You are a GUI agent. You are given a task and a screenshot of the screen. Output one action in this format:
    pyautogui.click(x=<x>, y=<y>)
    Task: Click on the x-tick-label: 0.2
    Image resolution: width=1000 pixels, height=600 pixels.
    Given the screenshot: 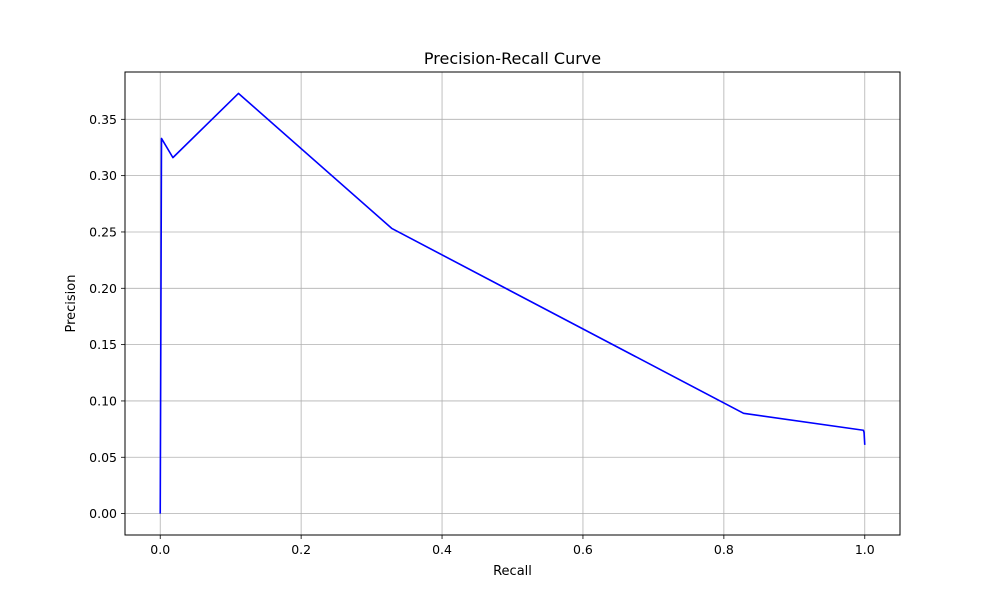 What is the action you would take?
    pyautogui.click(x=301, y=549)
    